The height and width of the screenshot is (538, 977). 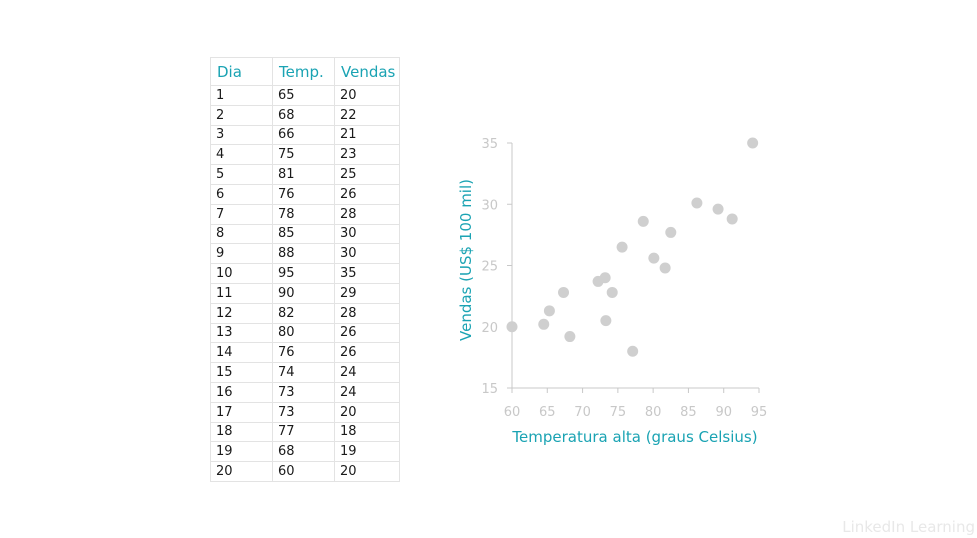 I want to click on table-row: 3 66 21, so click(x=305, y=135).